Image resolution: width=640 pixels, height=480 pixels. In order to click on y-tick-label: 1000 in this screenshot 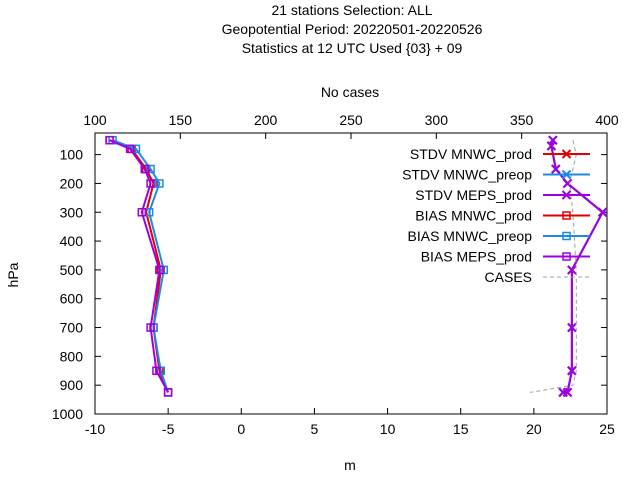, I will do `click(67, 414)`.